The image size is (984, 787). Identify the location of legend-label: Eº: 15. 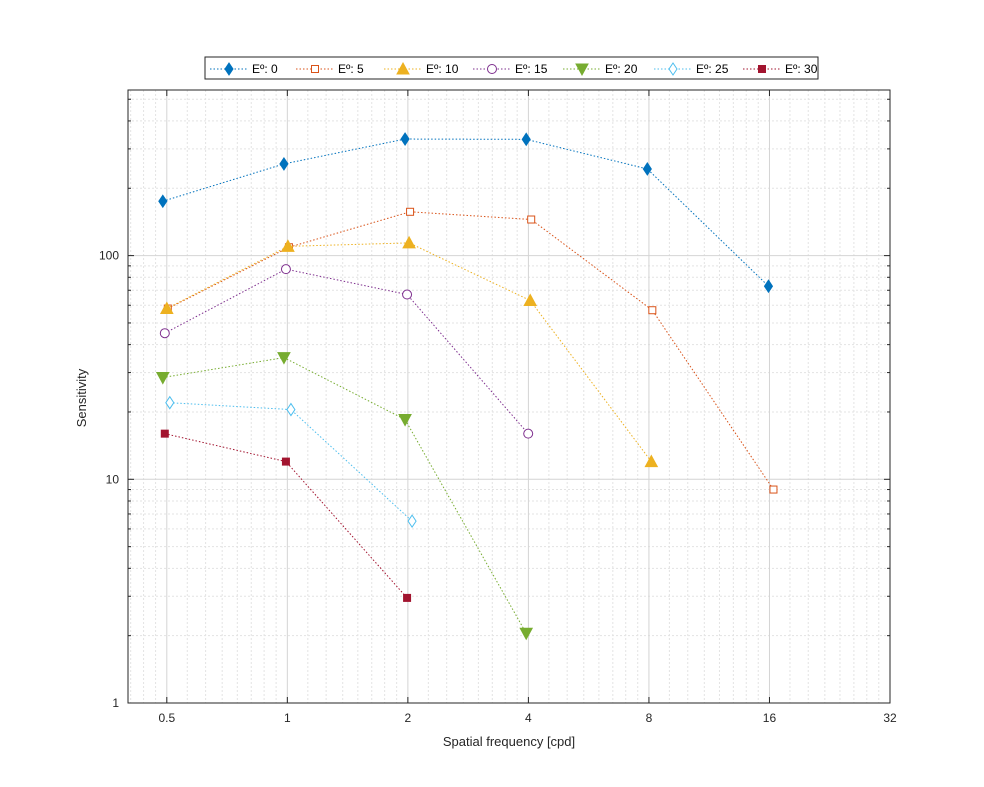
(531, 69).